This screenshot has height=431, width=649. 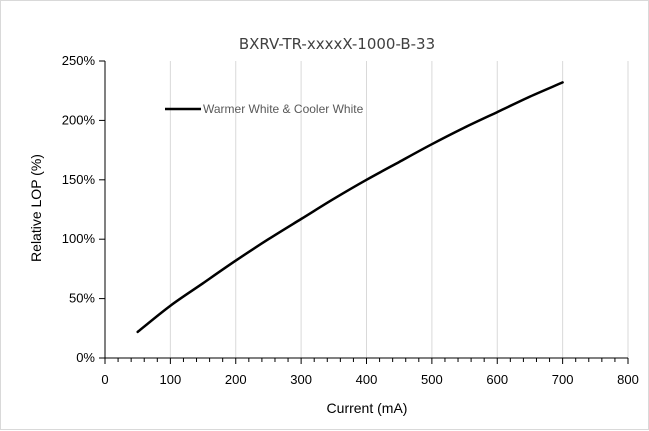 I want to click on y-tick-label: 150%, so click(x=79, y=179).